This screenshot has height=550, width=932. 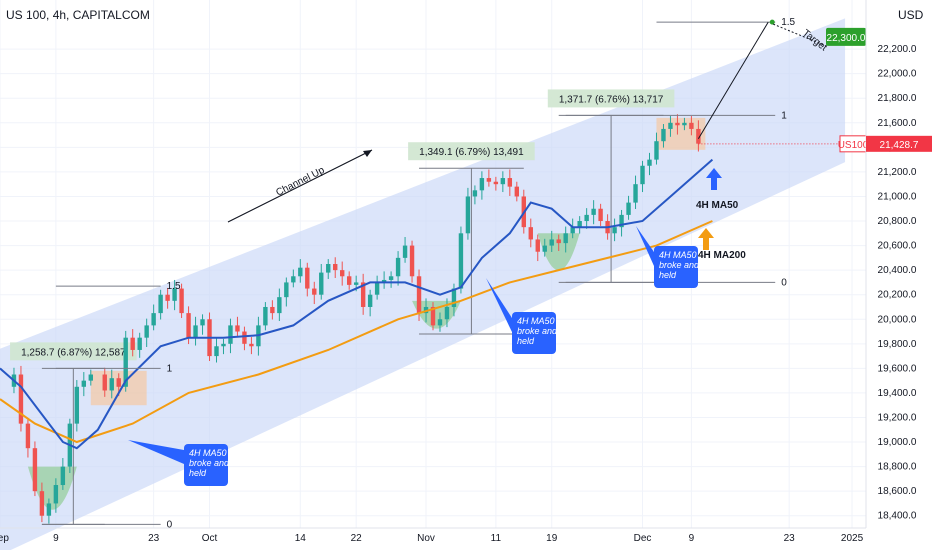 I want to click on bottom-zone, so click(x=558, y=252).